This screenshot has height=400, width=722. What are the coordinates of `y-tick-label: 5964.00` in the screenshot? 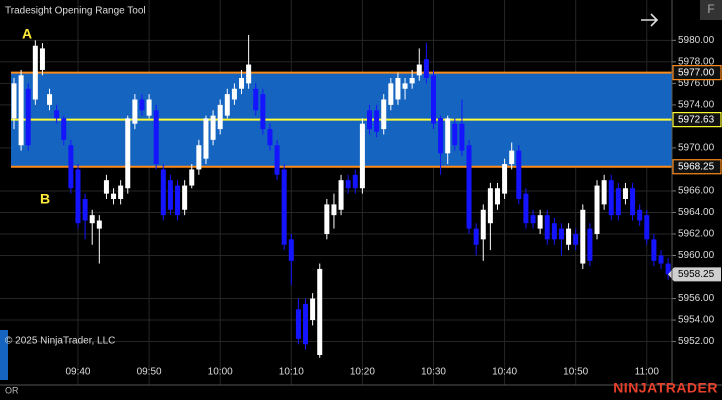 It's located at (696, 212).